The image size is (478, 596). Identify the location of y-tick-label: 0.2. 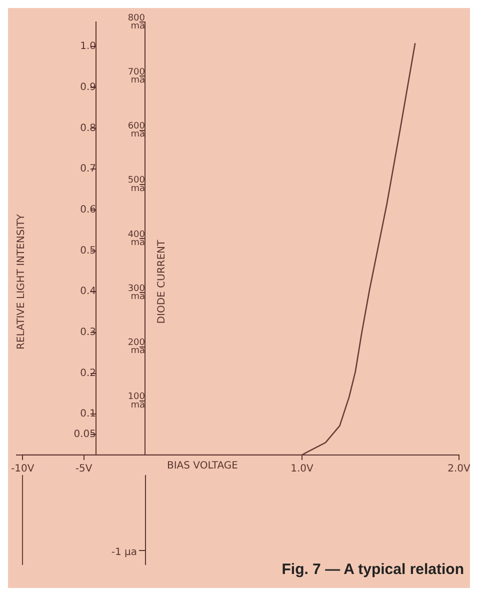
(88, 373).